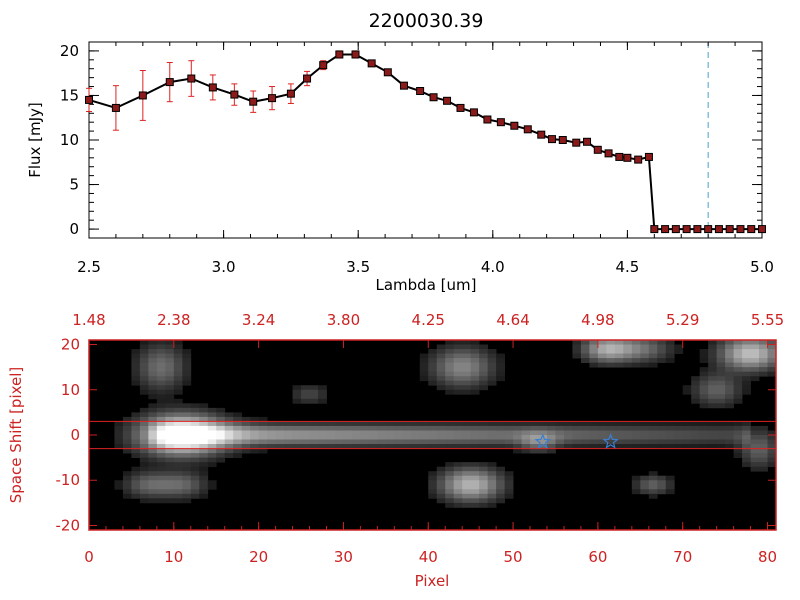  Describe the element at coordinates (682, 320) in the screenshot. I see `wavelength-tick-label: 5.29` at that location.